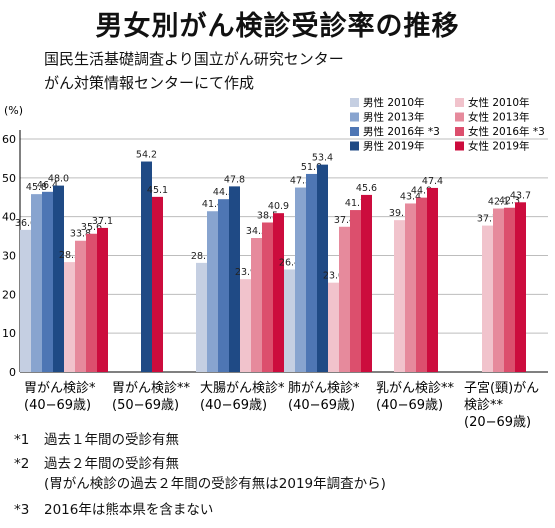  Describe the element at coordinates (324, 388) in the screenshot. I see `category-label: 肺がん検診*` at that location.